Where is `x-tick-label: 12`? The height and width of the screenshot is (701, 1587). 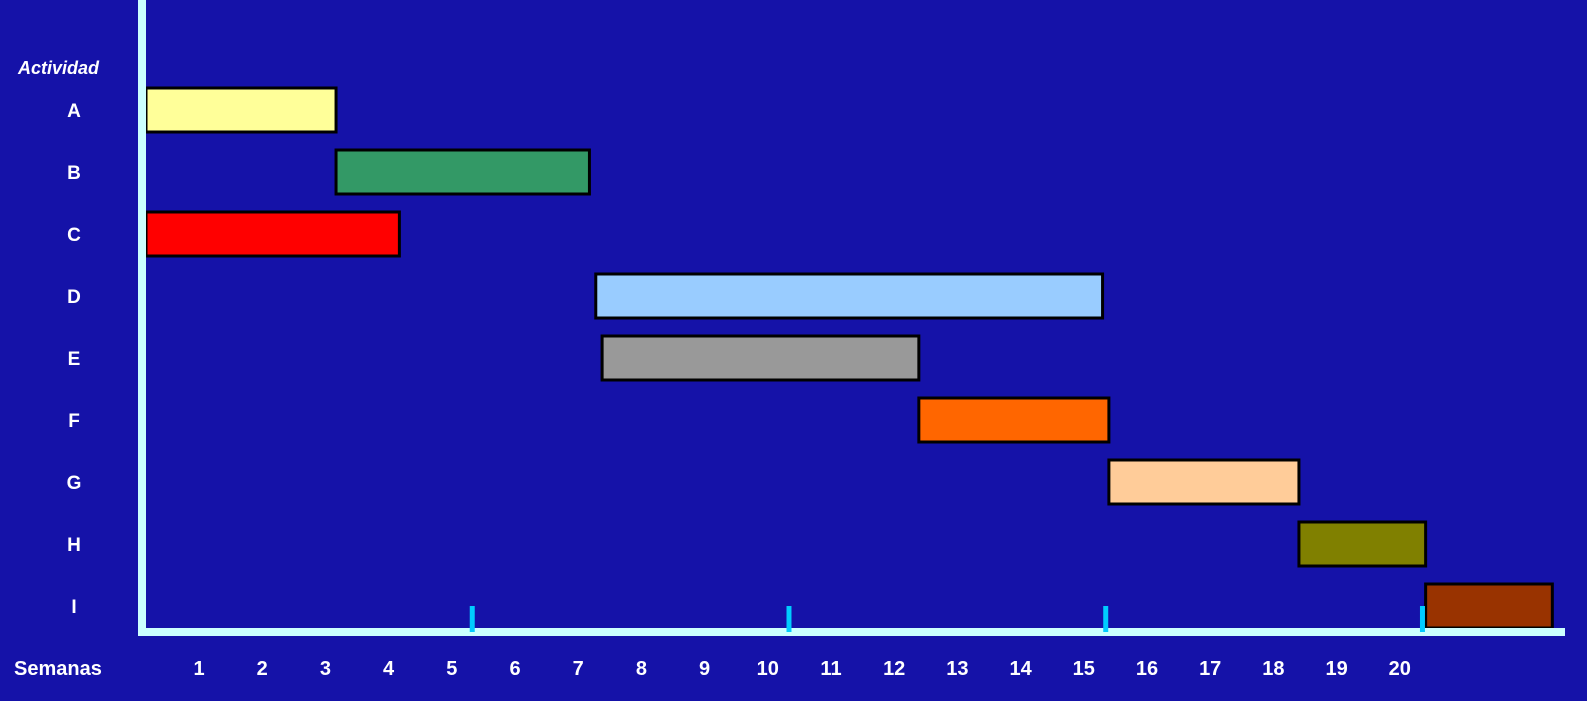
x-tick-label: 12 is located at coordinates (894, 669).